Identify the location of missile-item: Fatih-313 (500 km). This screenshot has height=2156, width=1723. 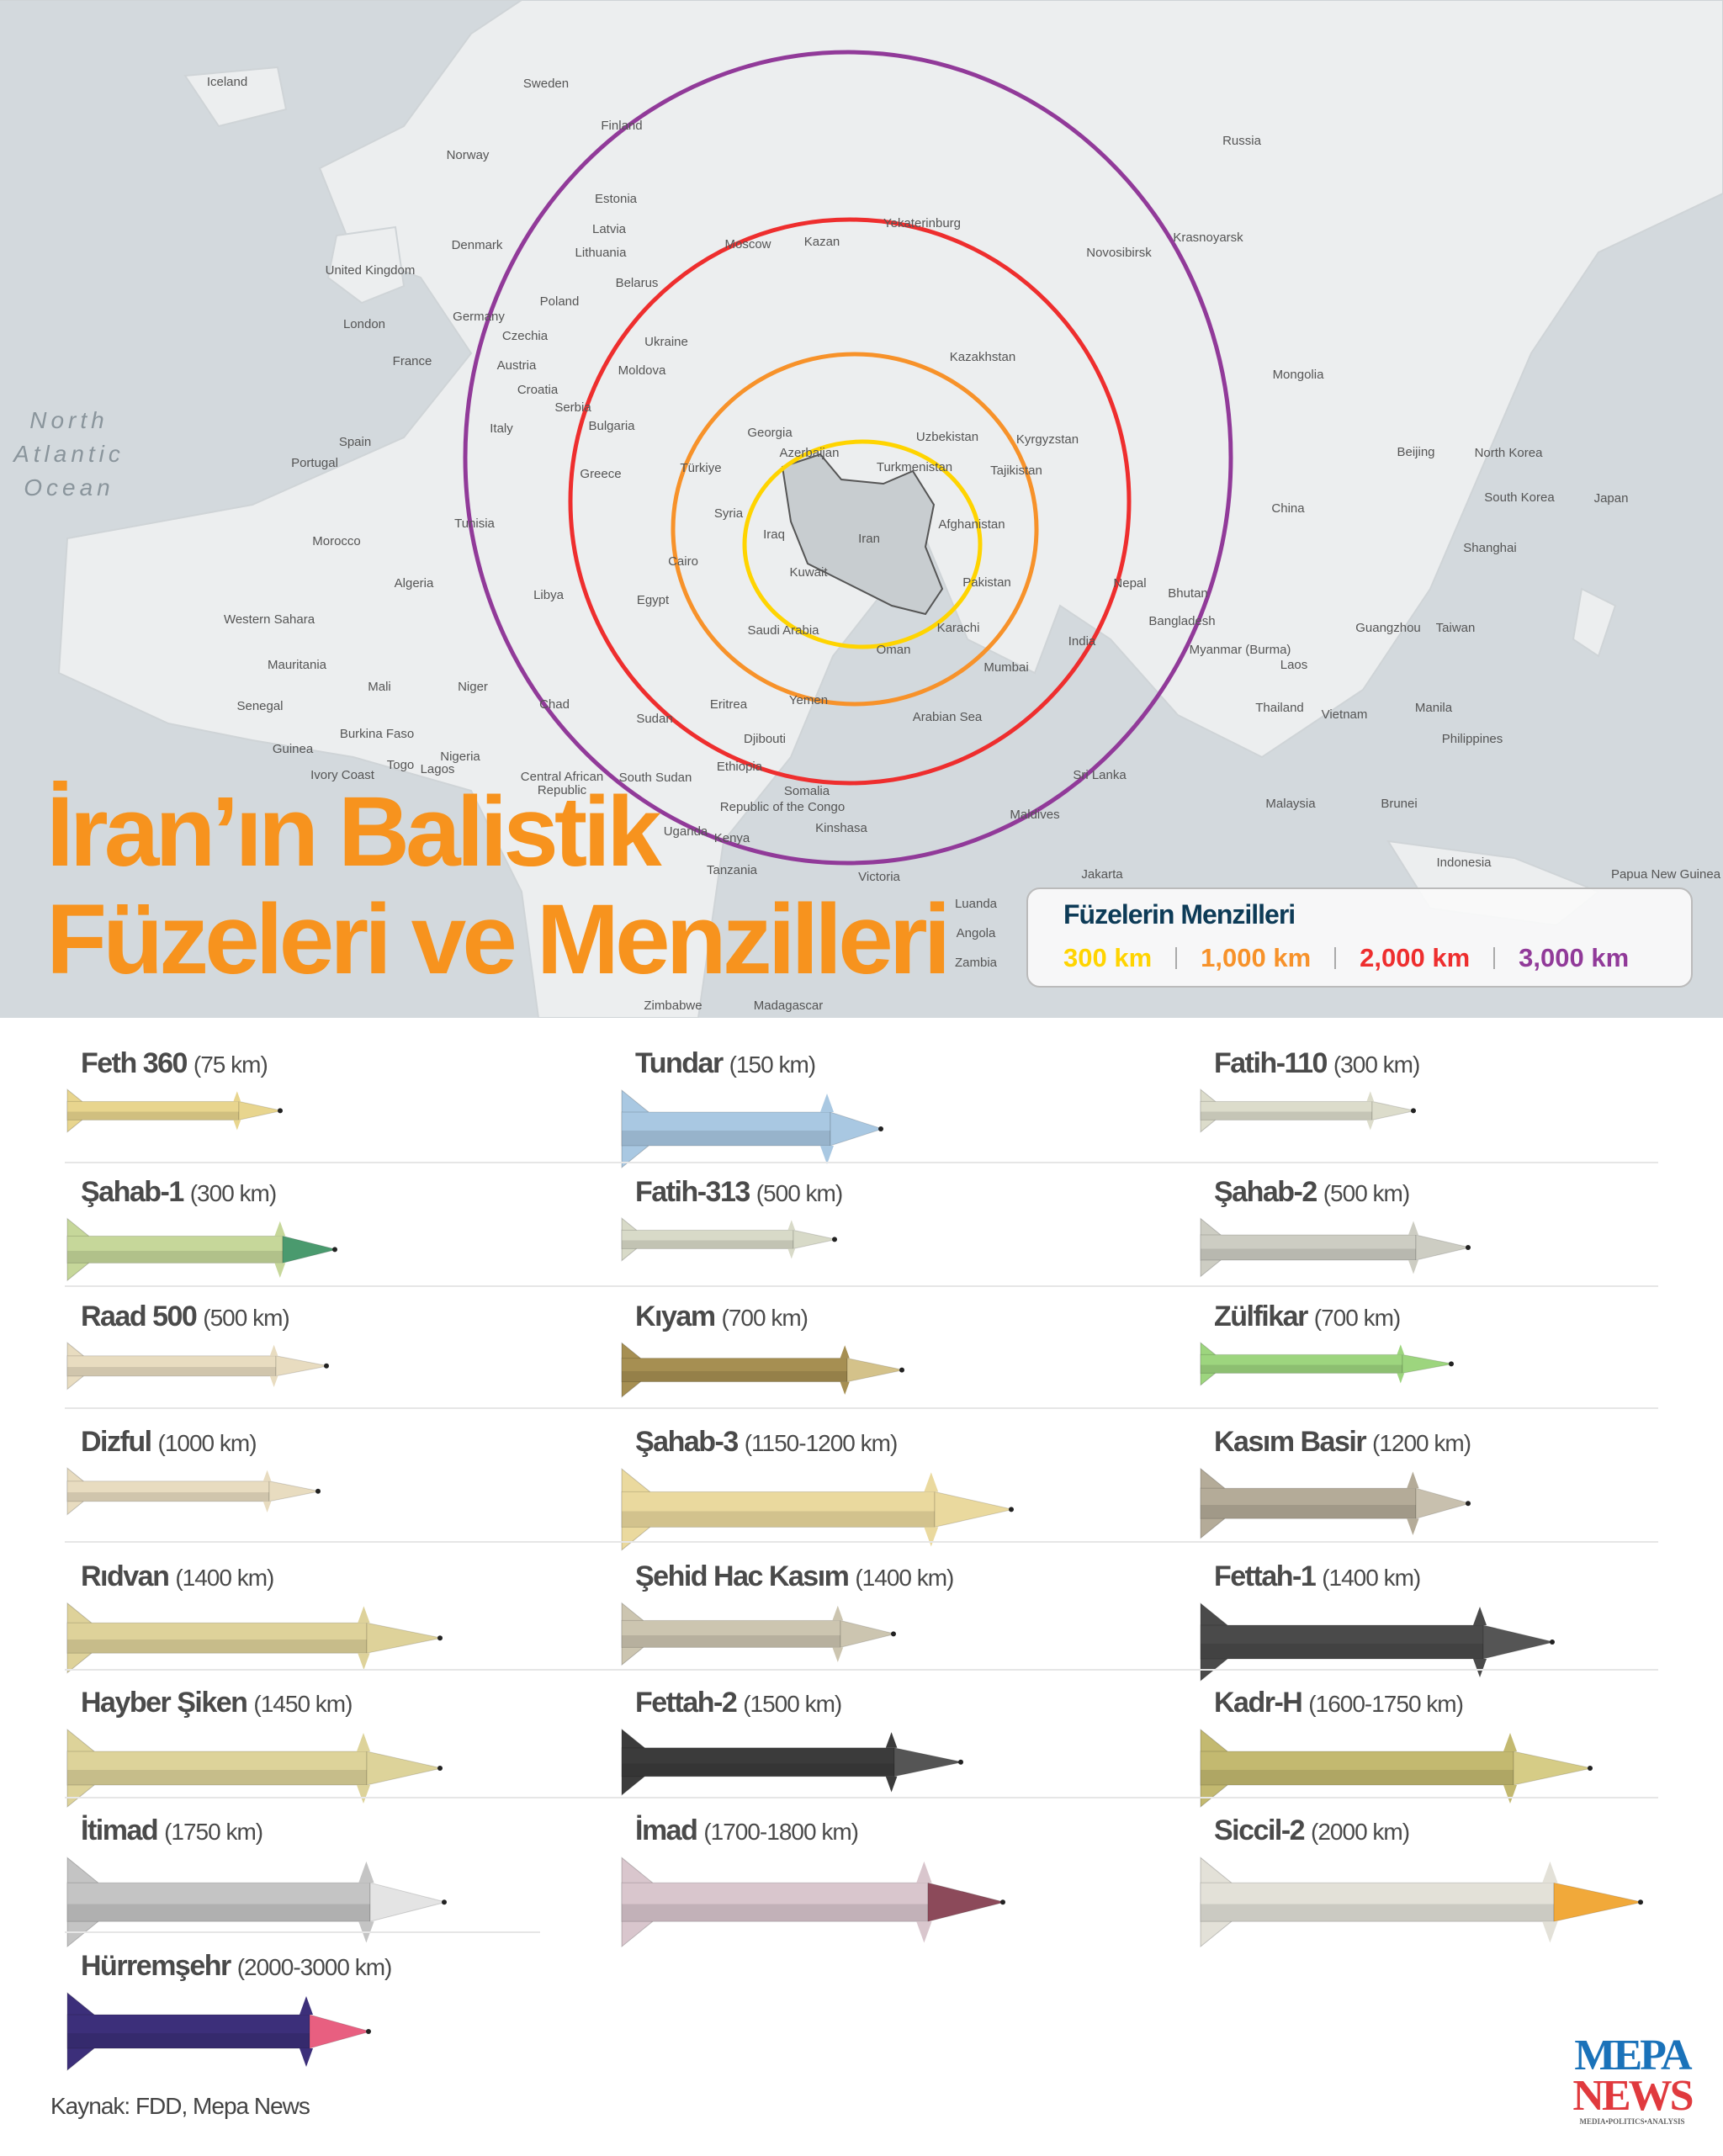
(735, 1219).